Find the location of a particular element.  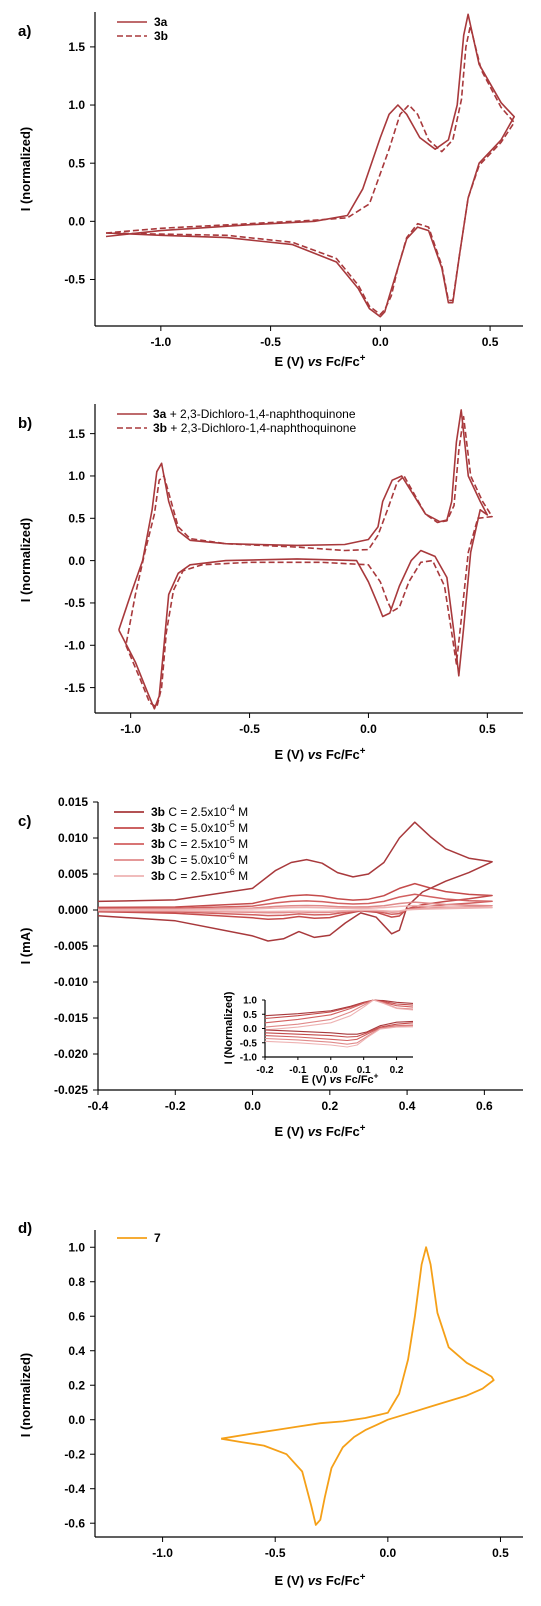

legend-label: 3a is located at coordinates (161, 22).